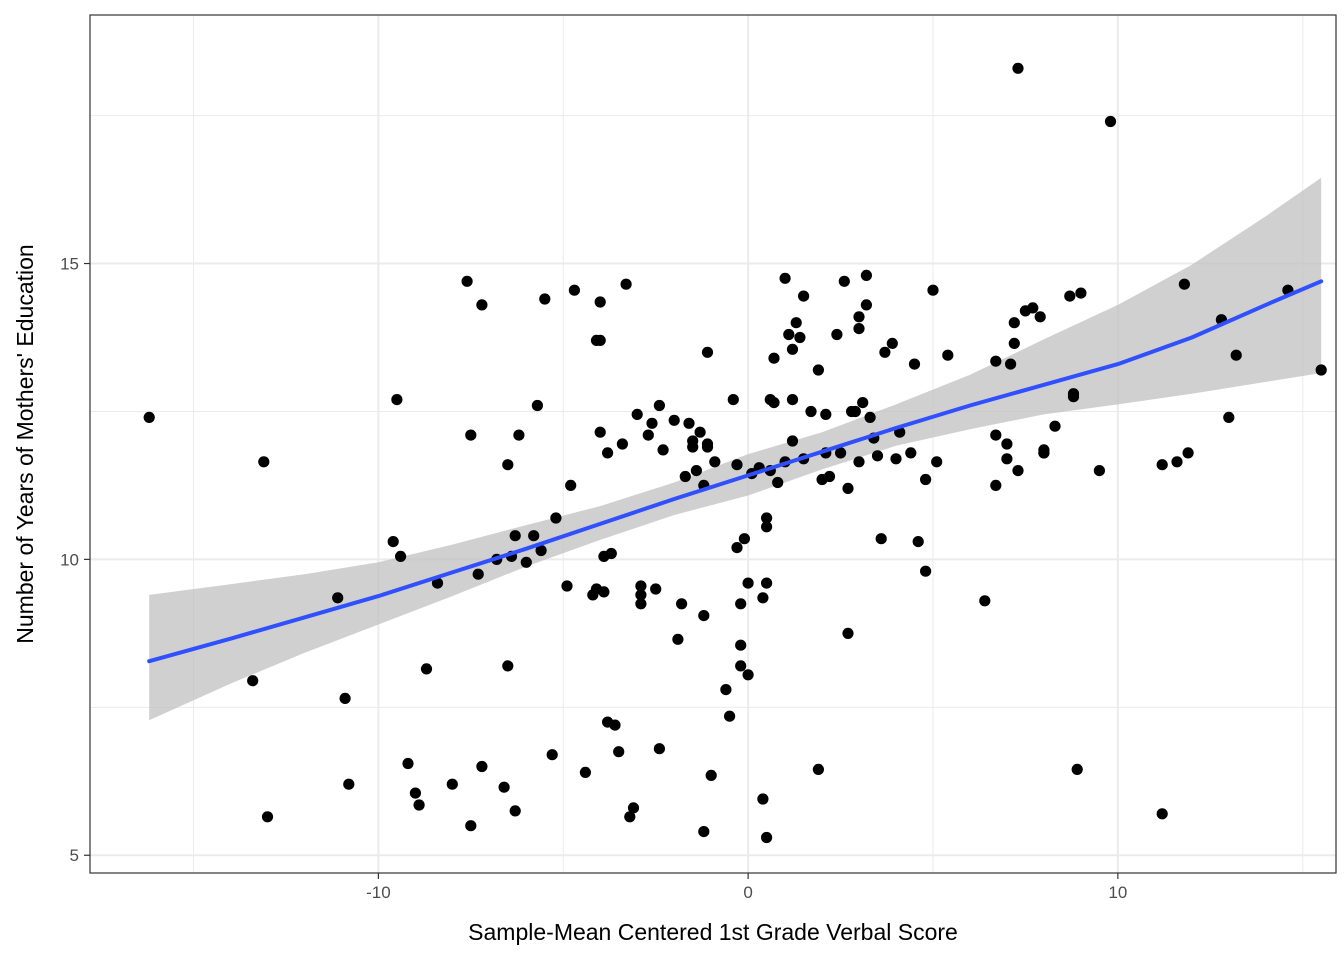  Describe the element at coordinates (75, 560) in the screenshot. I see `y-axis: 5 10 15` at that location.